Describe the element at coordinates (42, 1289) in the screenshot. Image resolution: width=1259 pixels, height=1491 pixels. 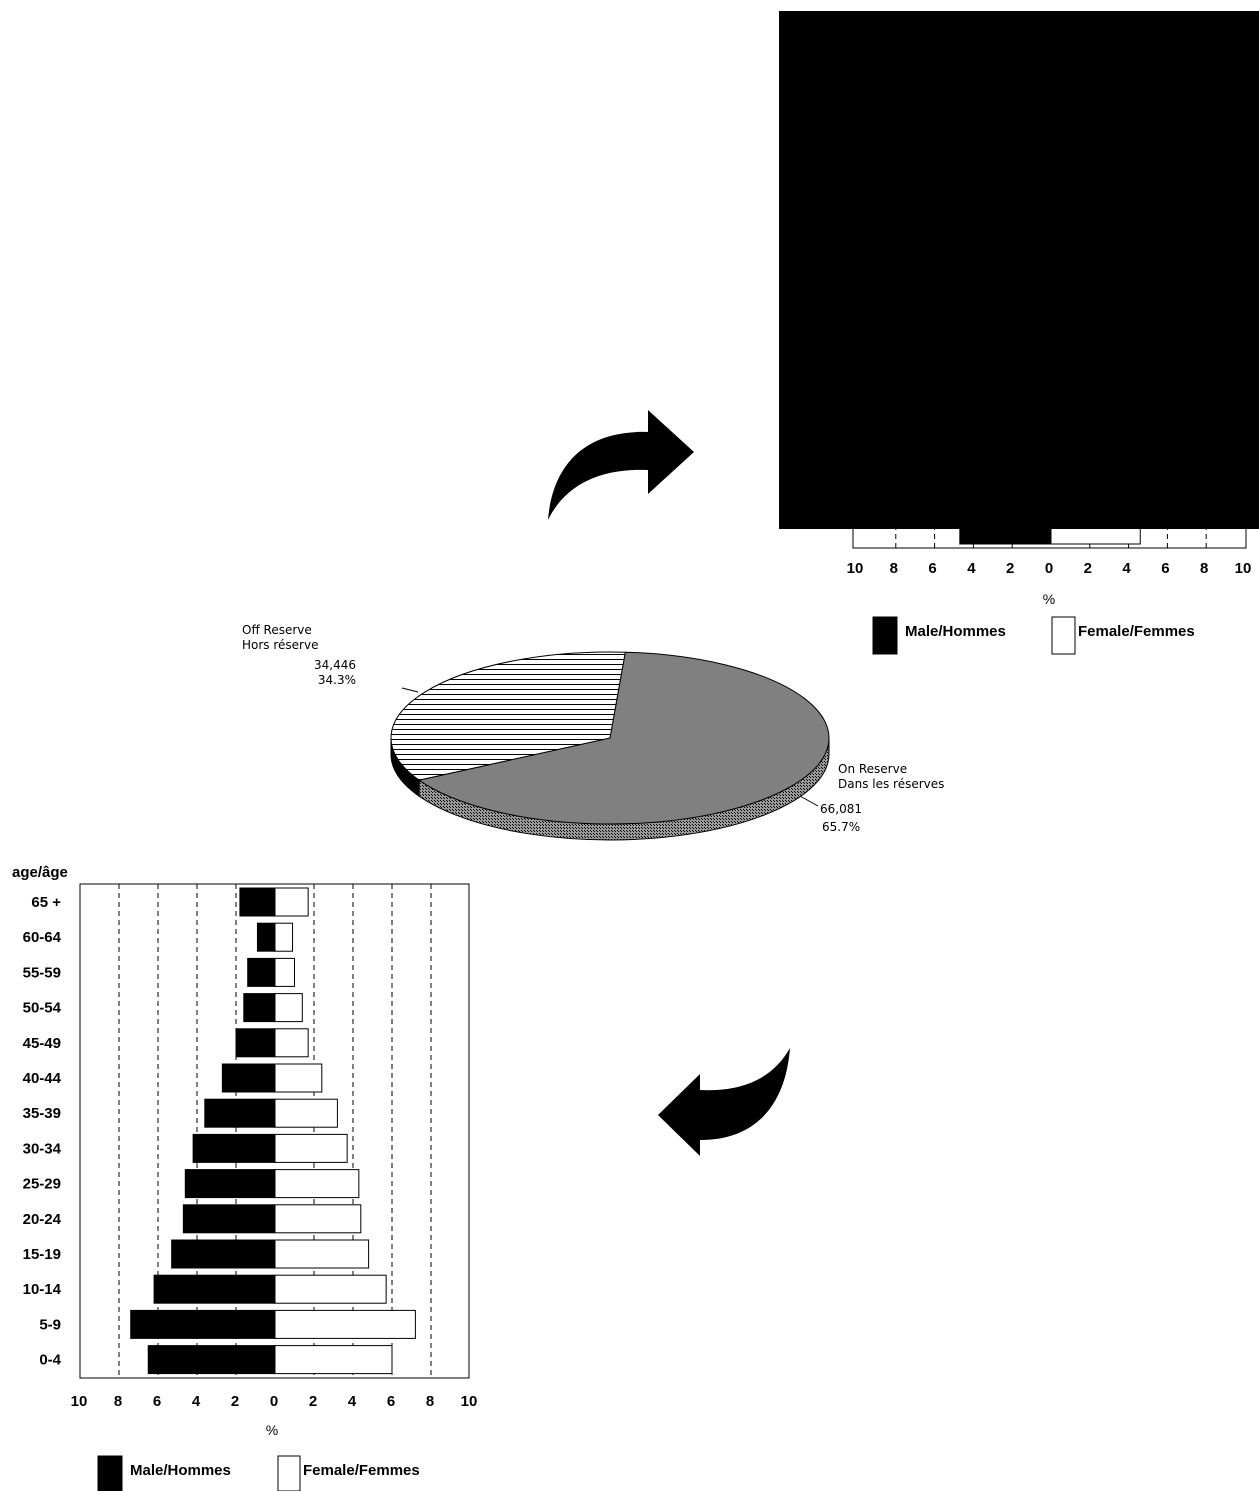
I see `age-category-label: 10-14` at that location.